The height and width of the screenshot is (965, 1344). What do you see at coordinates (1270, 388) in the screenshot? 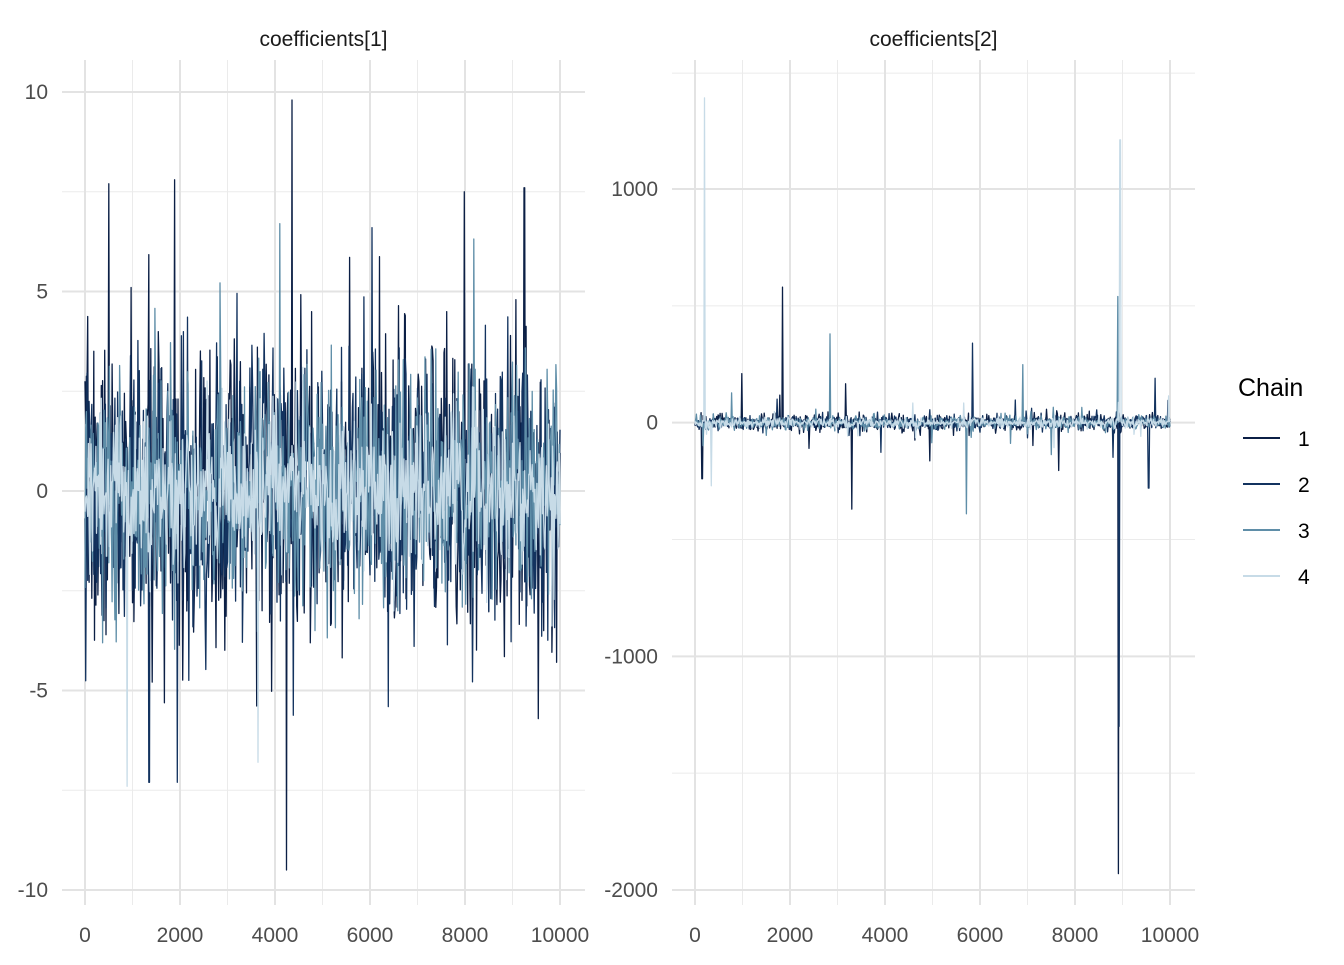
I see `legend-title: Chain` at bounding box center [1270, 388].